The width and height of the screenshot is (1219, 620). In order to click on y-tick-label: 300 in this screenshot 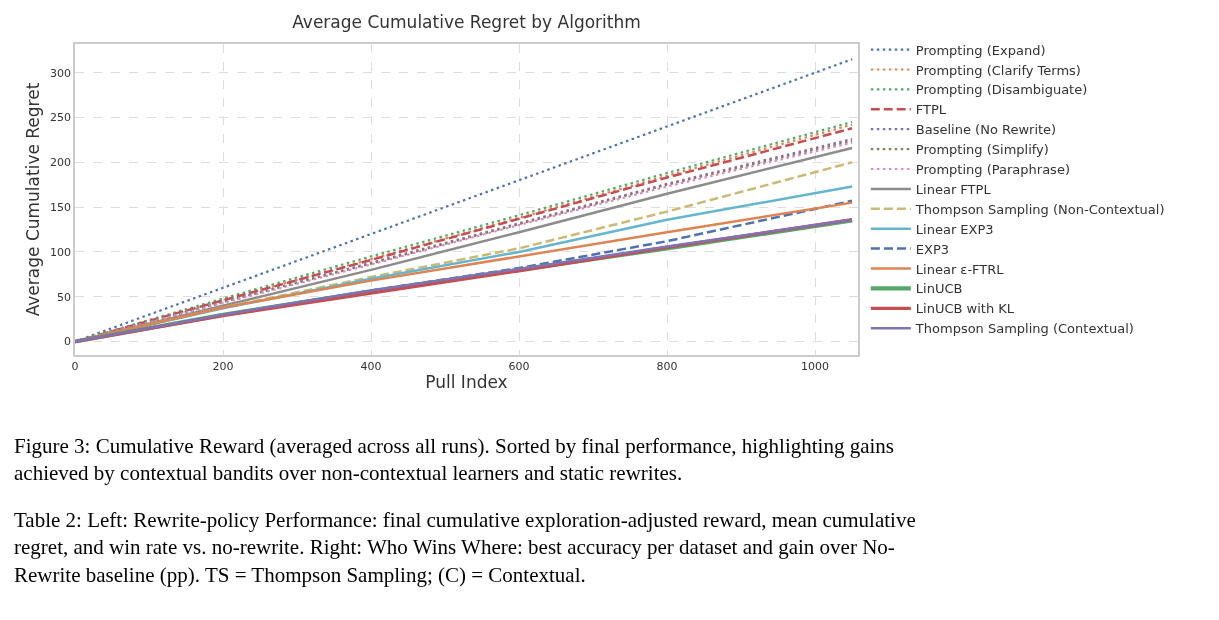, I will do `click(61, 73)`.